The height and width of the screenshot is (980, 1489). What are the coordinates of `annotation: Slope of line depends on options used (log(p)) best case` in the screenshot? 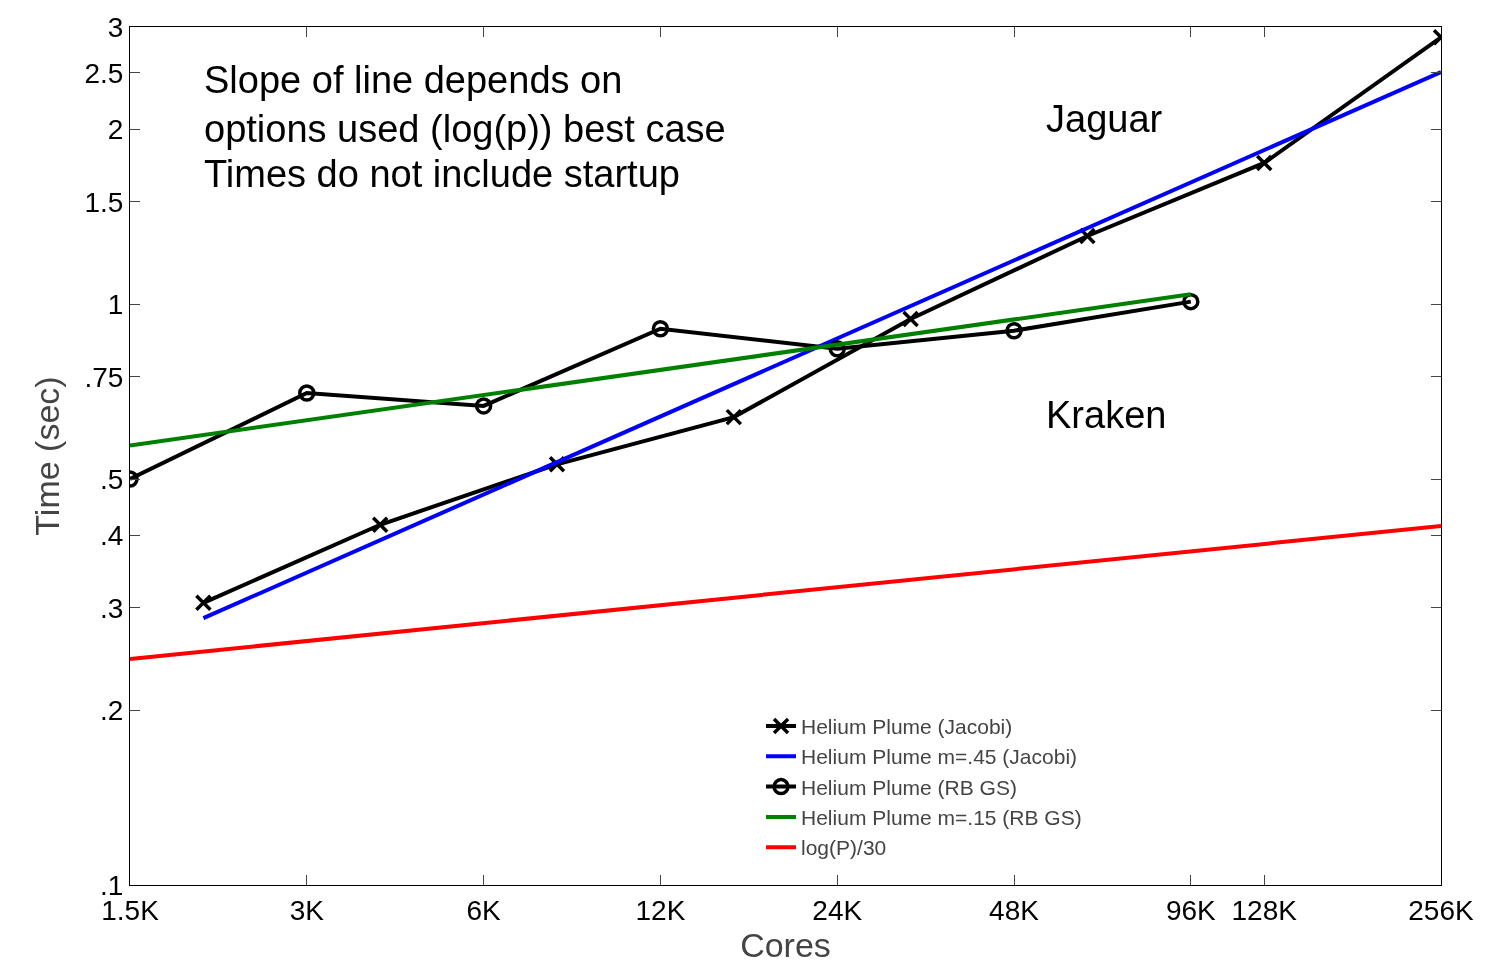 It's located at (465, 105).